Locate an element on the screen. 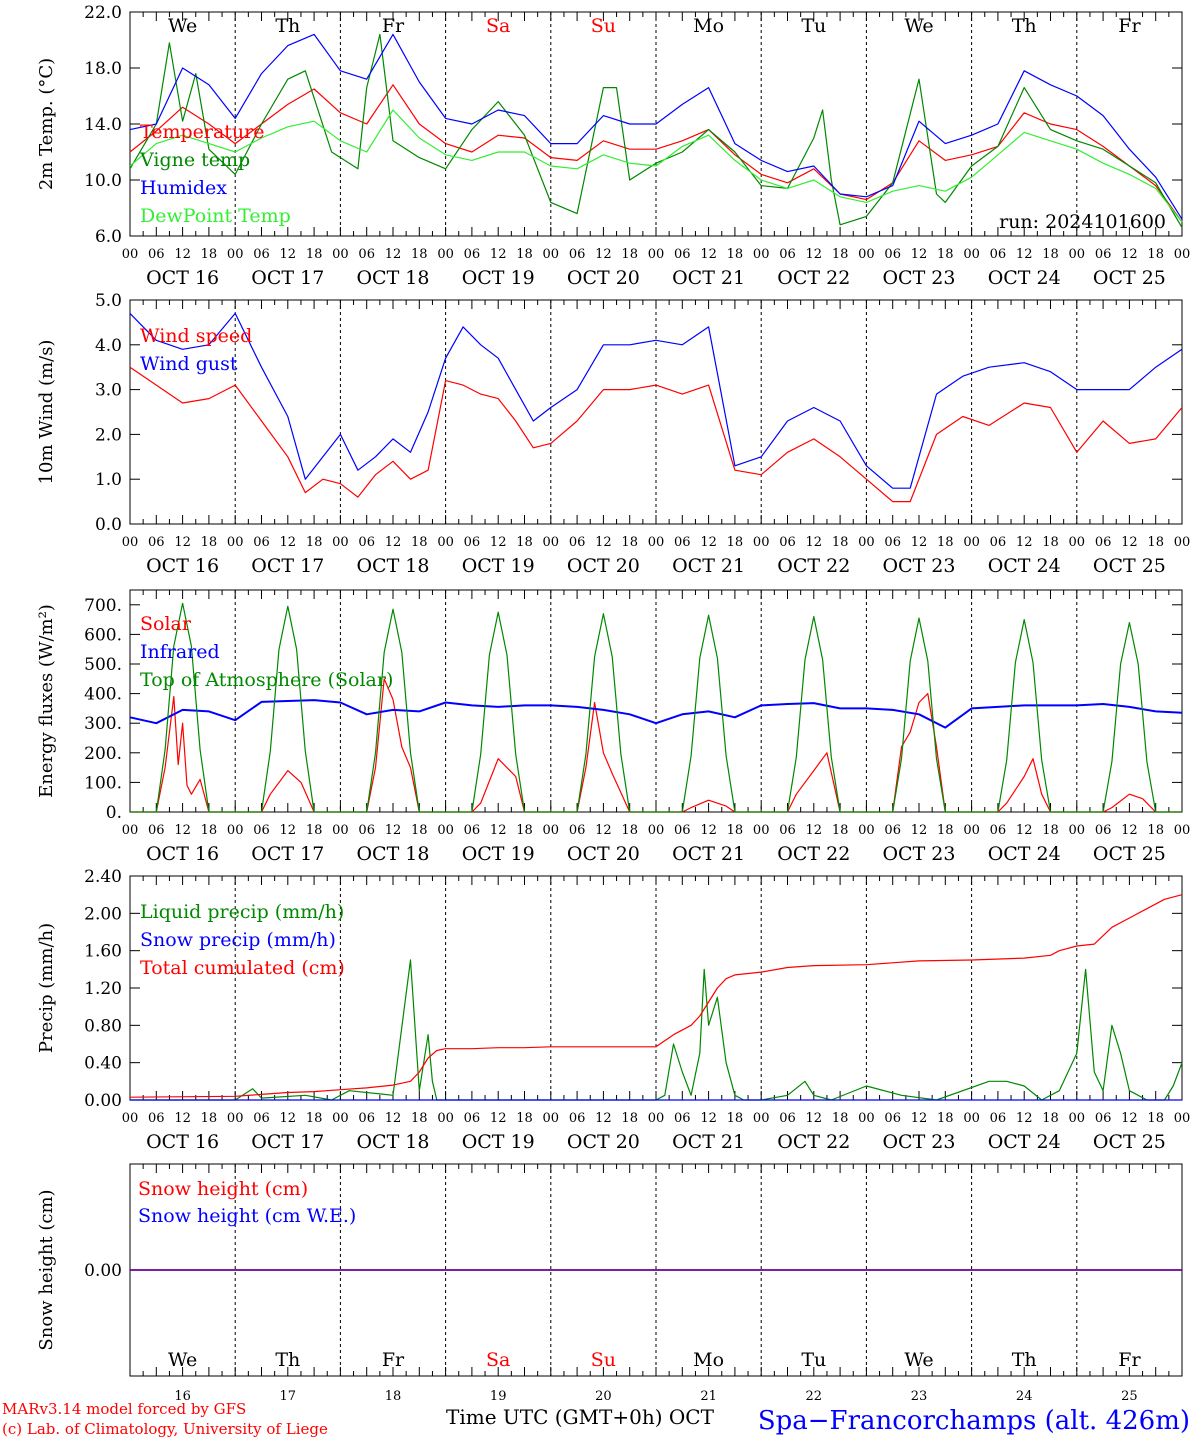 This screenshot has height=1440, width=1194. legend-entry: DewPoint Temp is located at coordinates (215, 216).